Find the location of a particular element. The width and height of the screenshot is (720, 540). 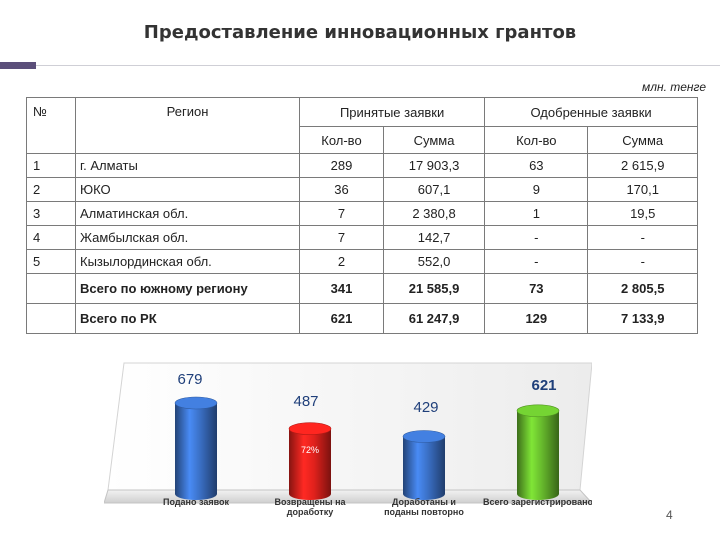

unit-label: млн. тенге is located at coordinates (674, 87).